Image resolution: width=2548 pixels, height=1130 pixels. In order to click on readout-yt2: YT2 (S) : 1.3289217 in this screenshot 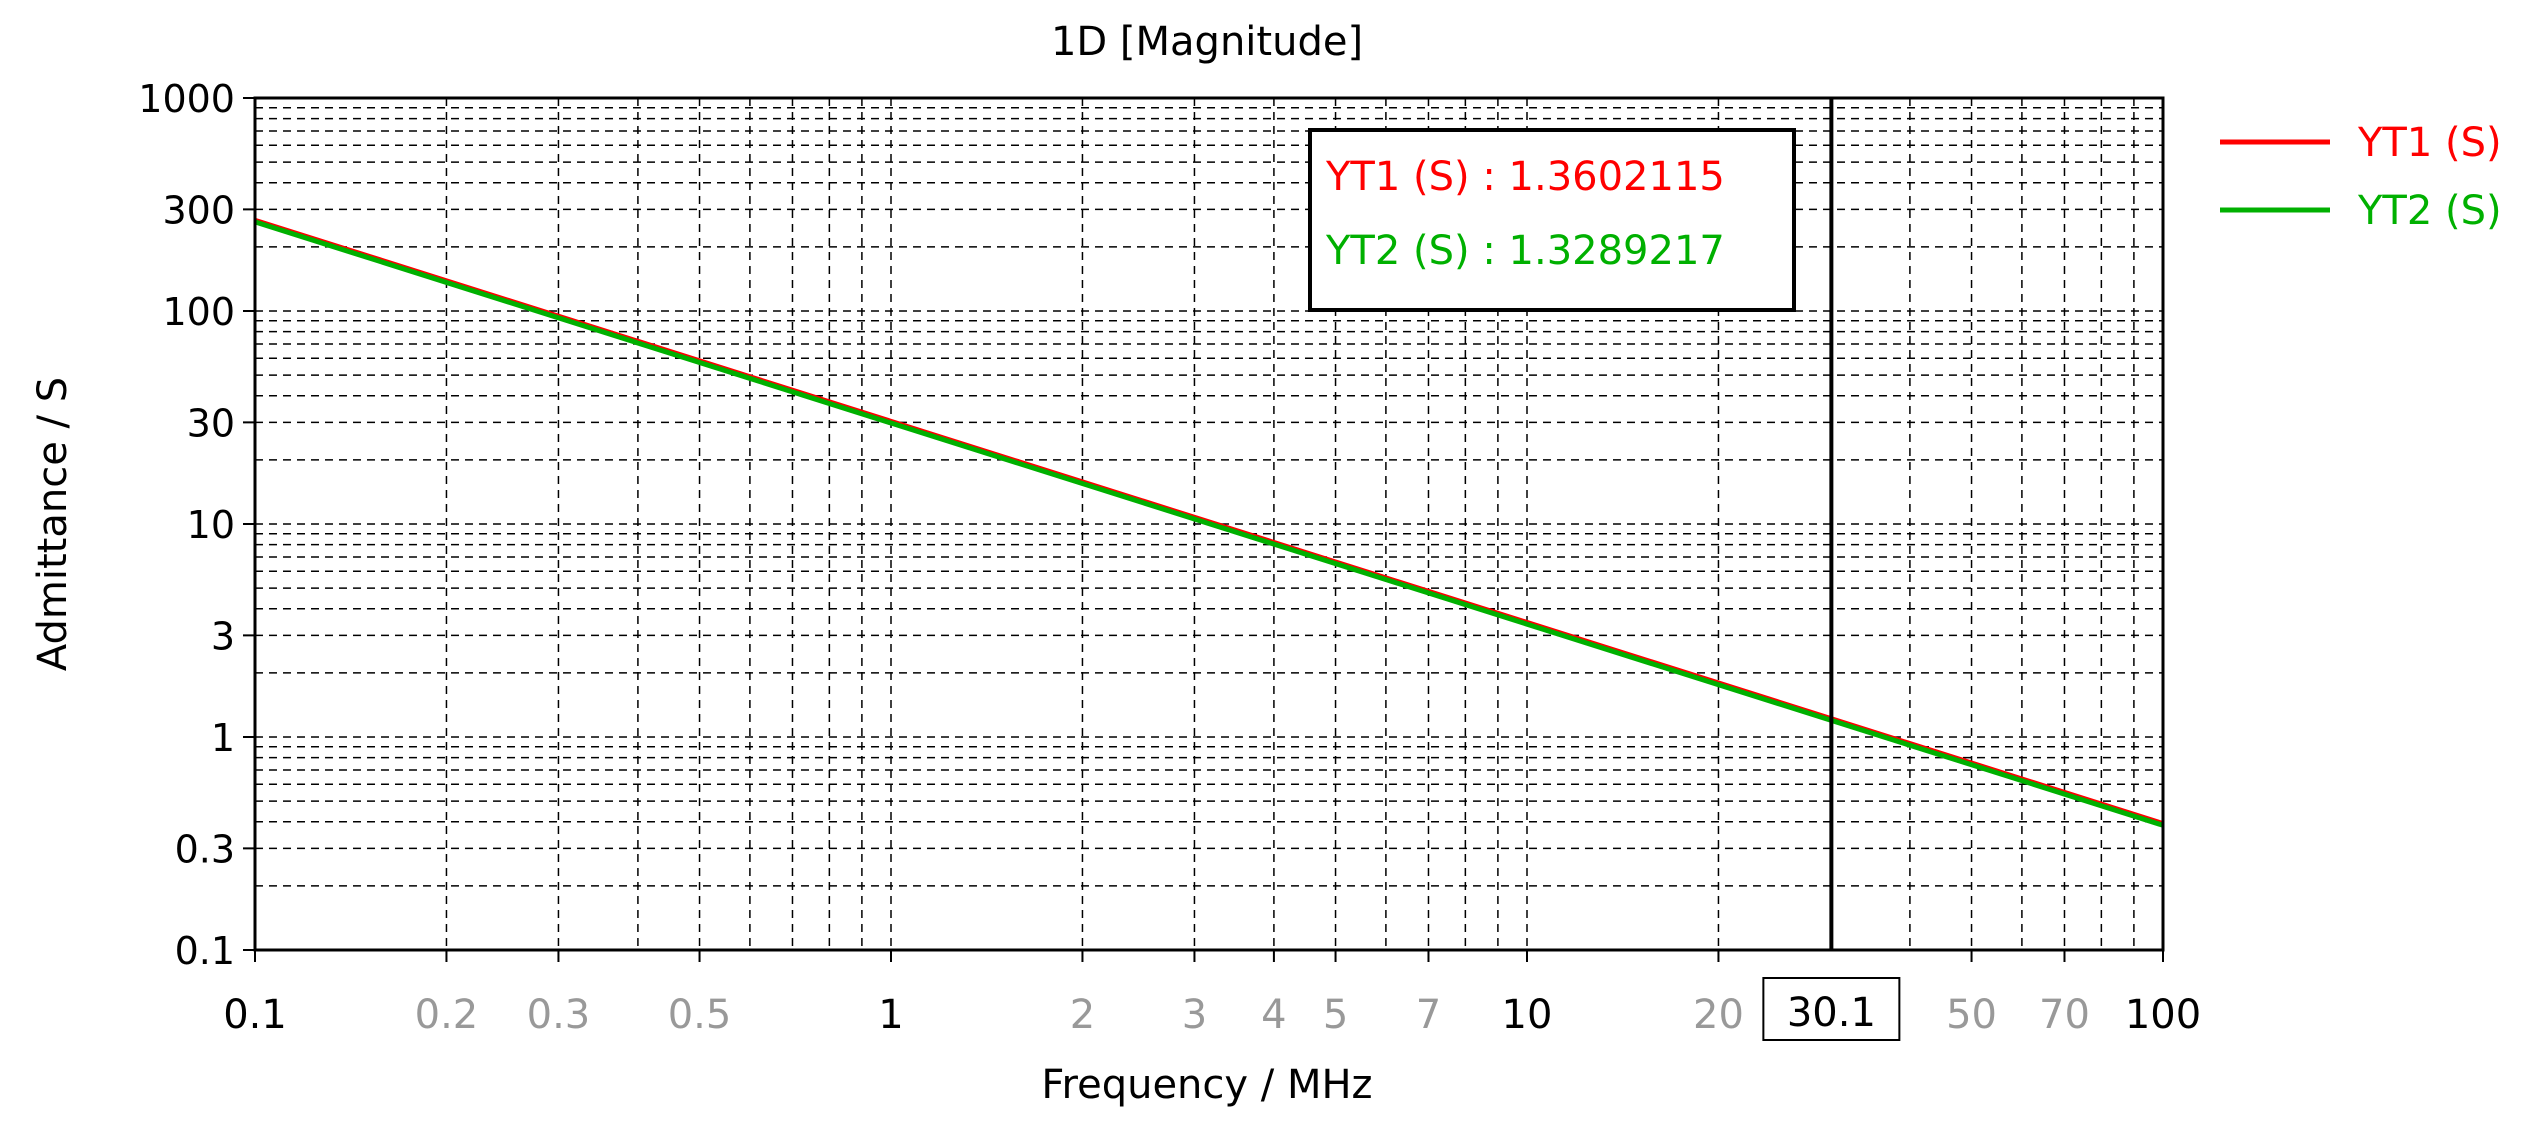, I will do `click(1525, 251)`.